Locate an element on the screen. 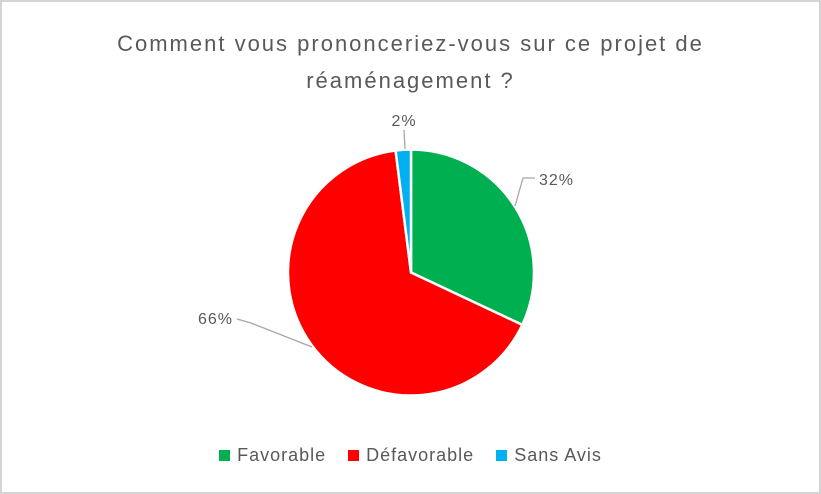 Image resolution: width=821 pixels, height=494 pixels. pie-slice-favorable is located at coordinates (472, 237).